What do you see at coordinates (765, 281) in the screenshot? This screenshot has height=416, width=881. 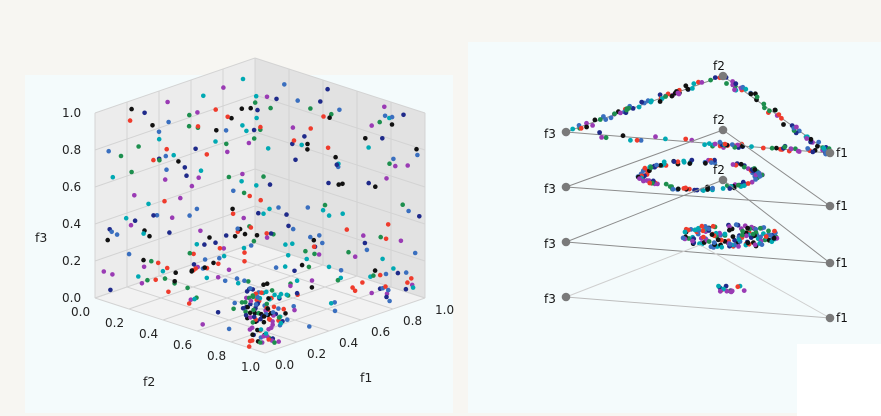 I see `simplex-edge` at bounding box center [765, 281].